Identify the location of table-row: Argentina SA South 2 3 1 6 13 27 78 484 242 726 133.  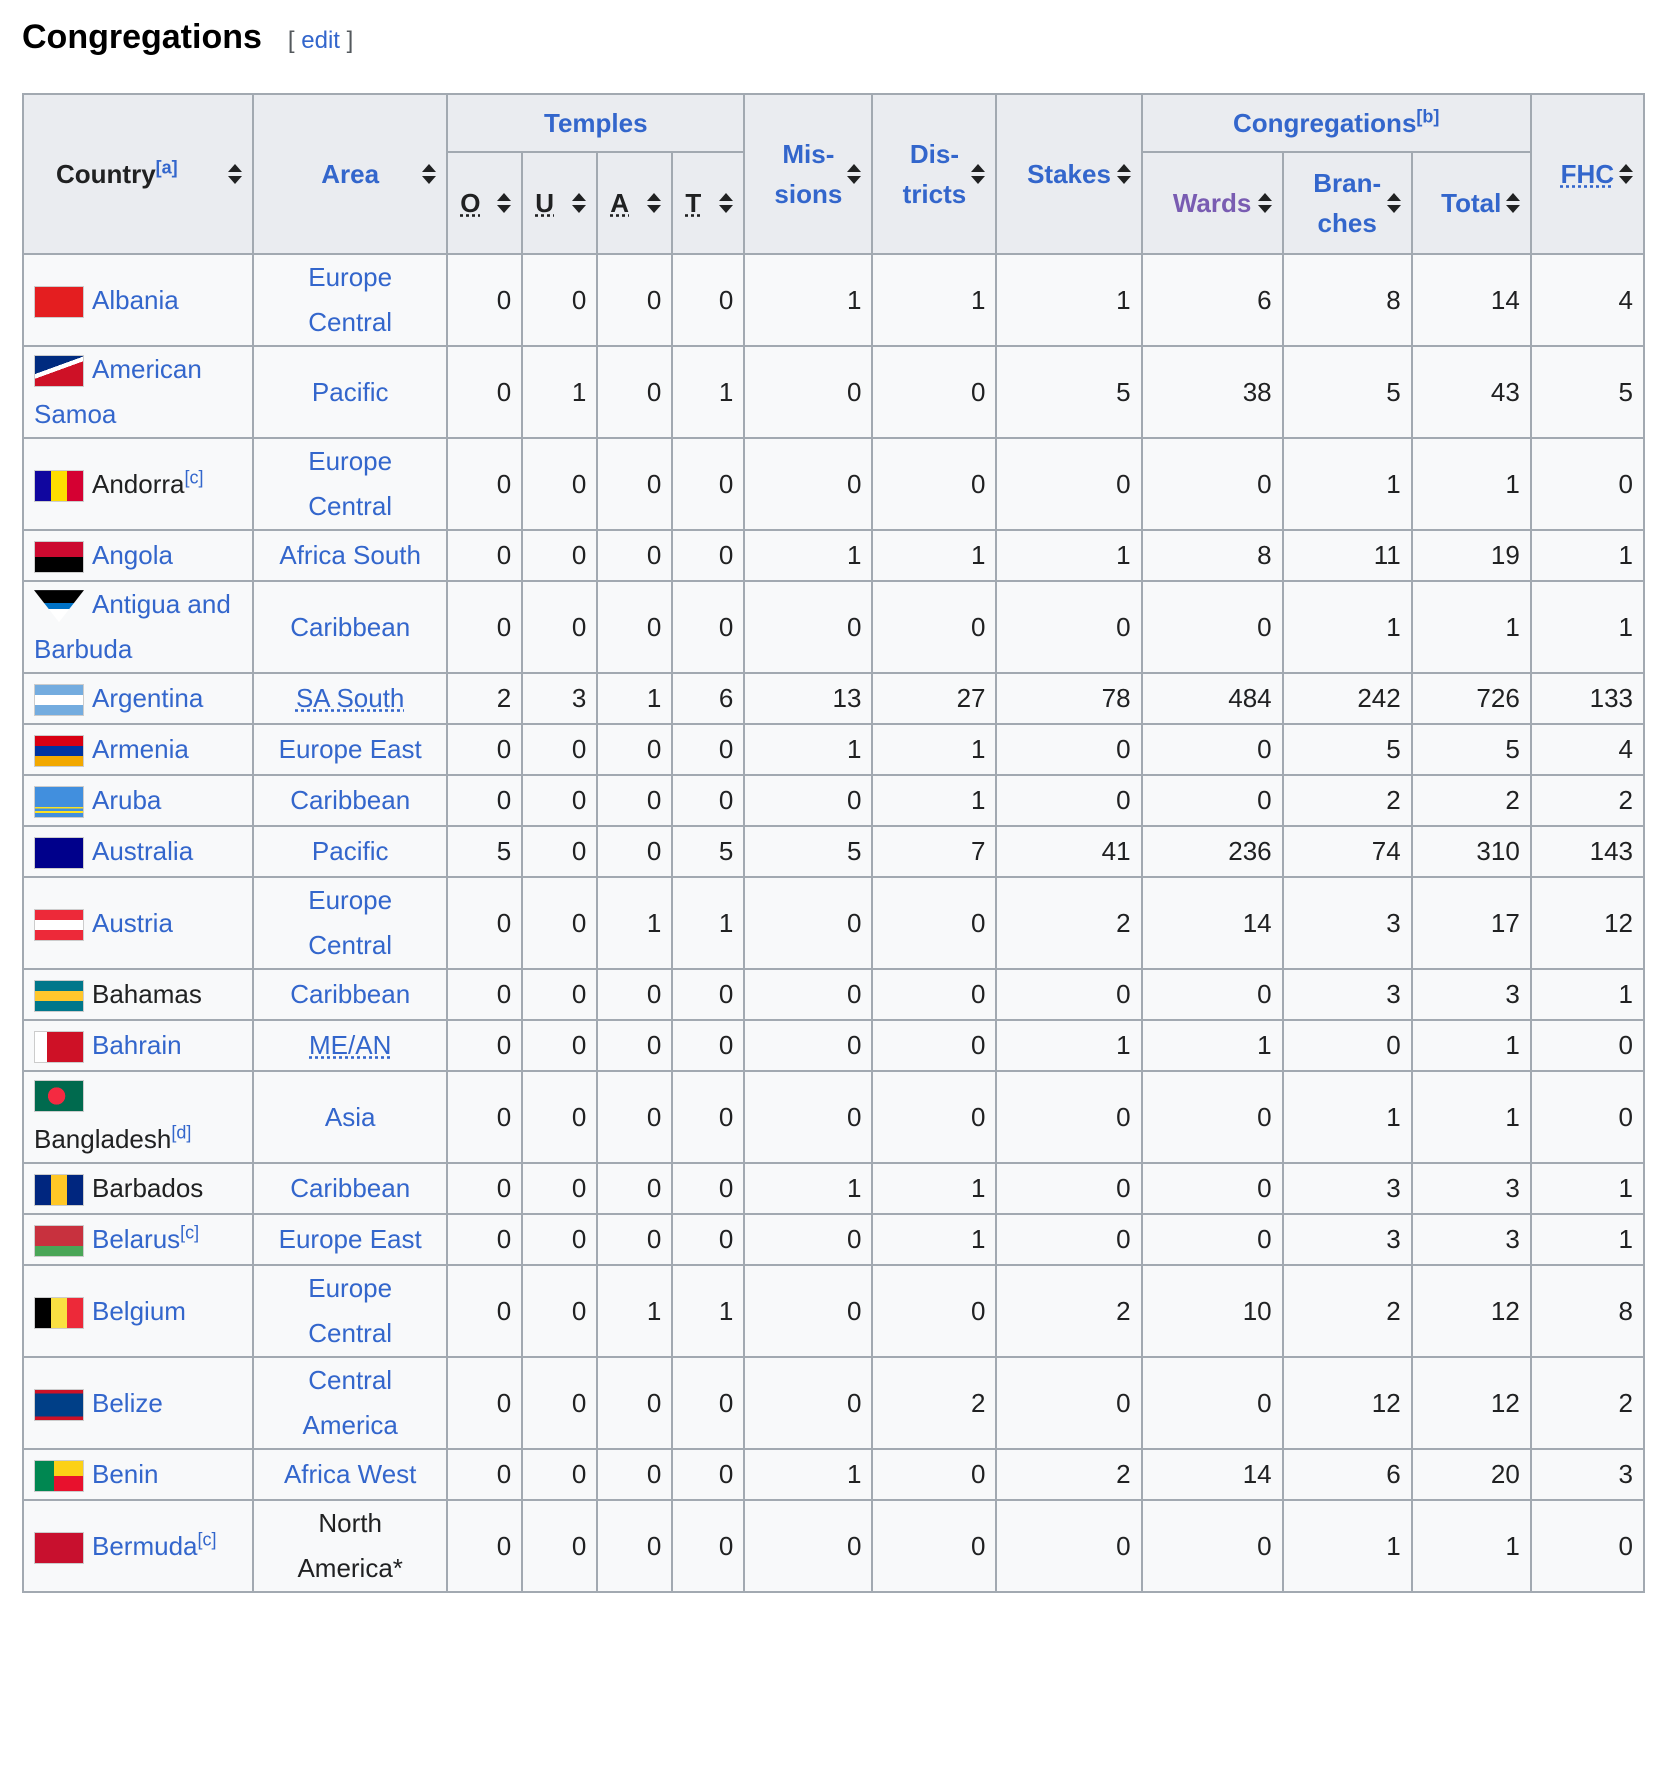
(833, 698).